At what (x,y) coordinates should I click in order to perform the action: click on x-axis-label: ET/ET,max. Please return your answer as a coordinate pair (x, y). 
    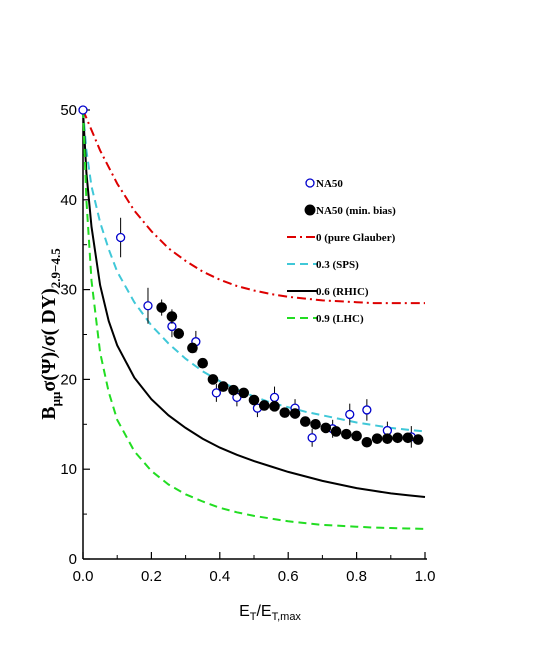
    Looking at the image, I should click on (270, 613).